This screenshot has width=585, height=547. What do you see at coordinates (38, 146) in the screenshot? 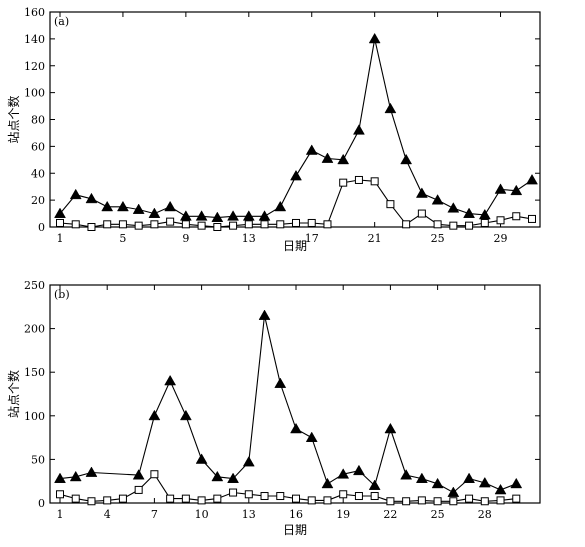
I see `y-tick-label: 60` at bounding box center [38, 146].